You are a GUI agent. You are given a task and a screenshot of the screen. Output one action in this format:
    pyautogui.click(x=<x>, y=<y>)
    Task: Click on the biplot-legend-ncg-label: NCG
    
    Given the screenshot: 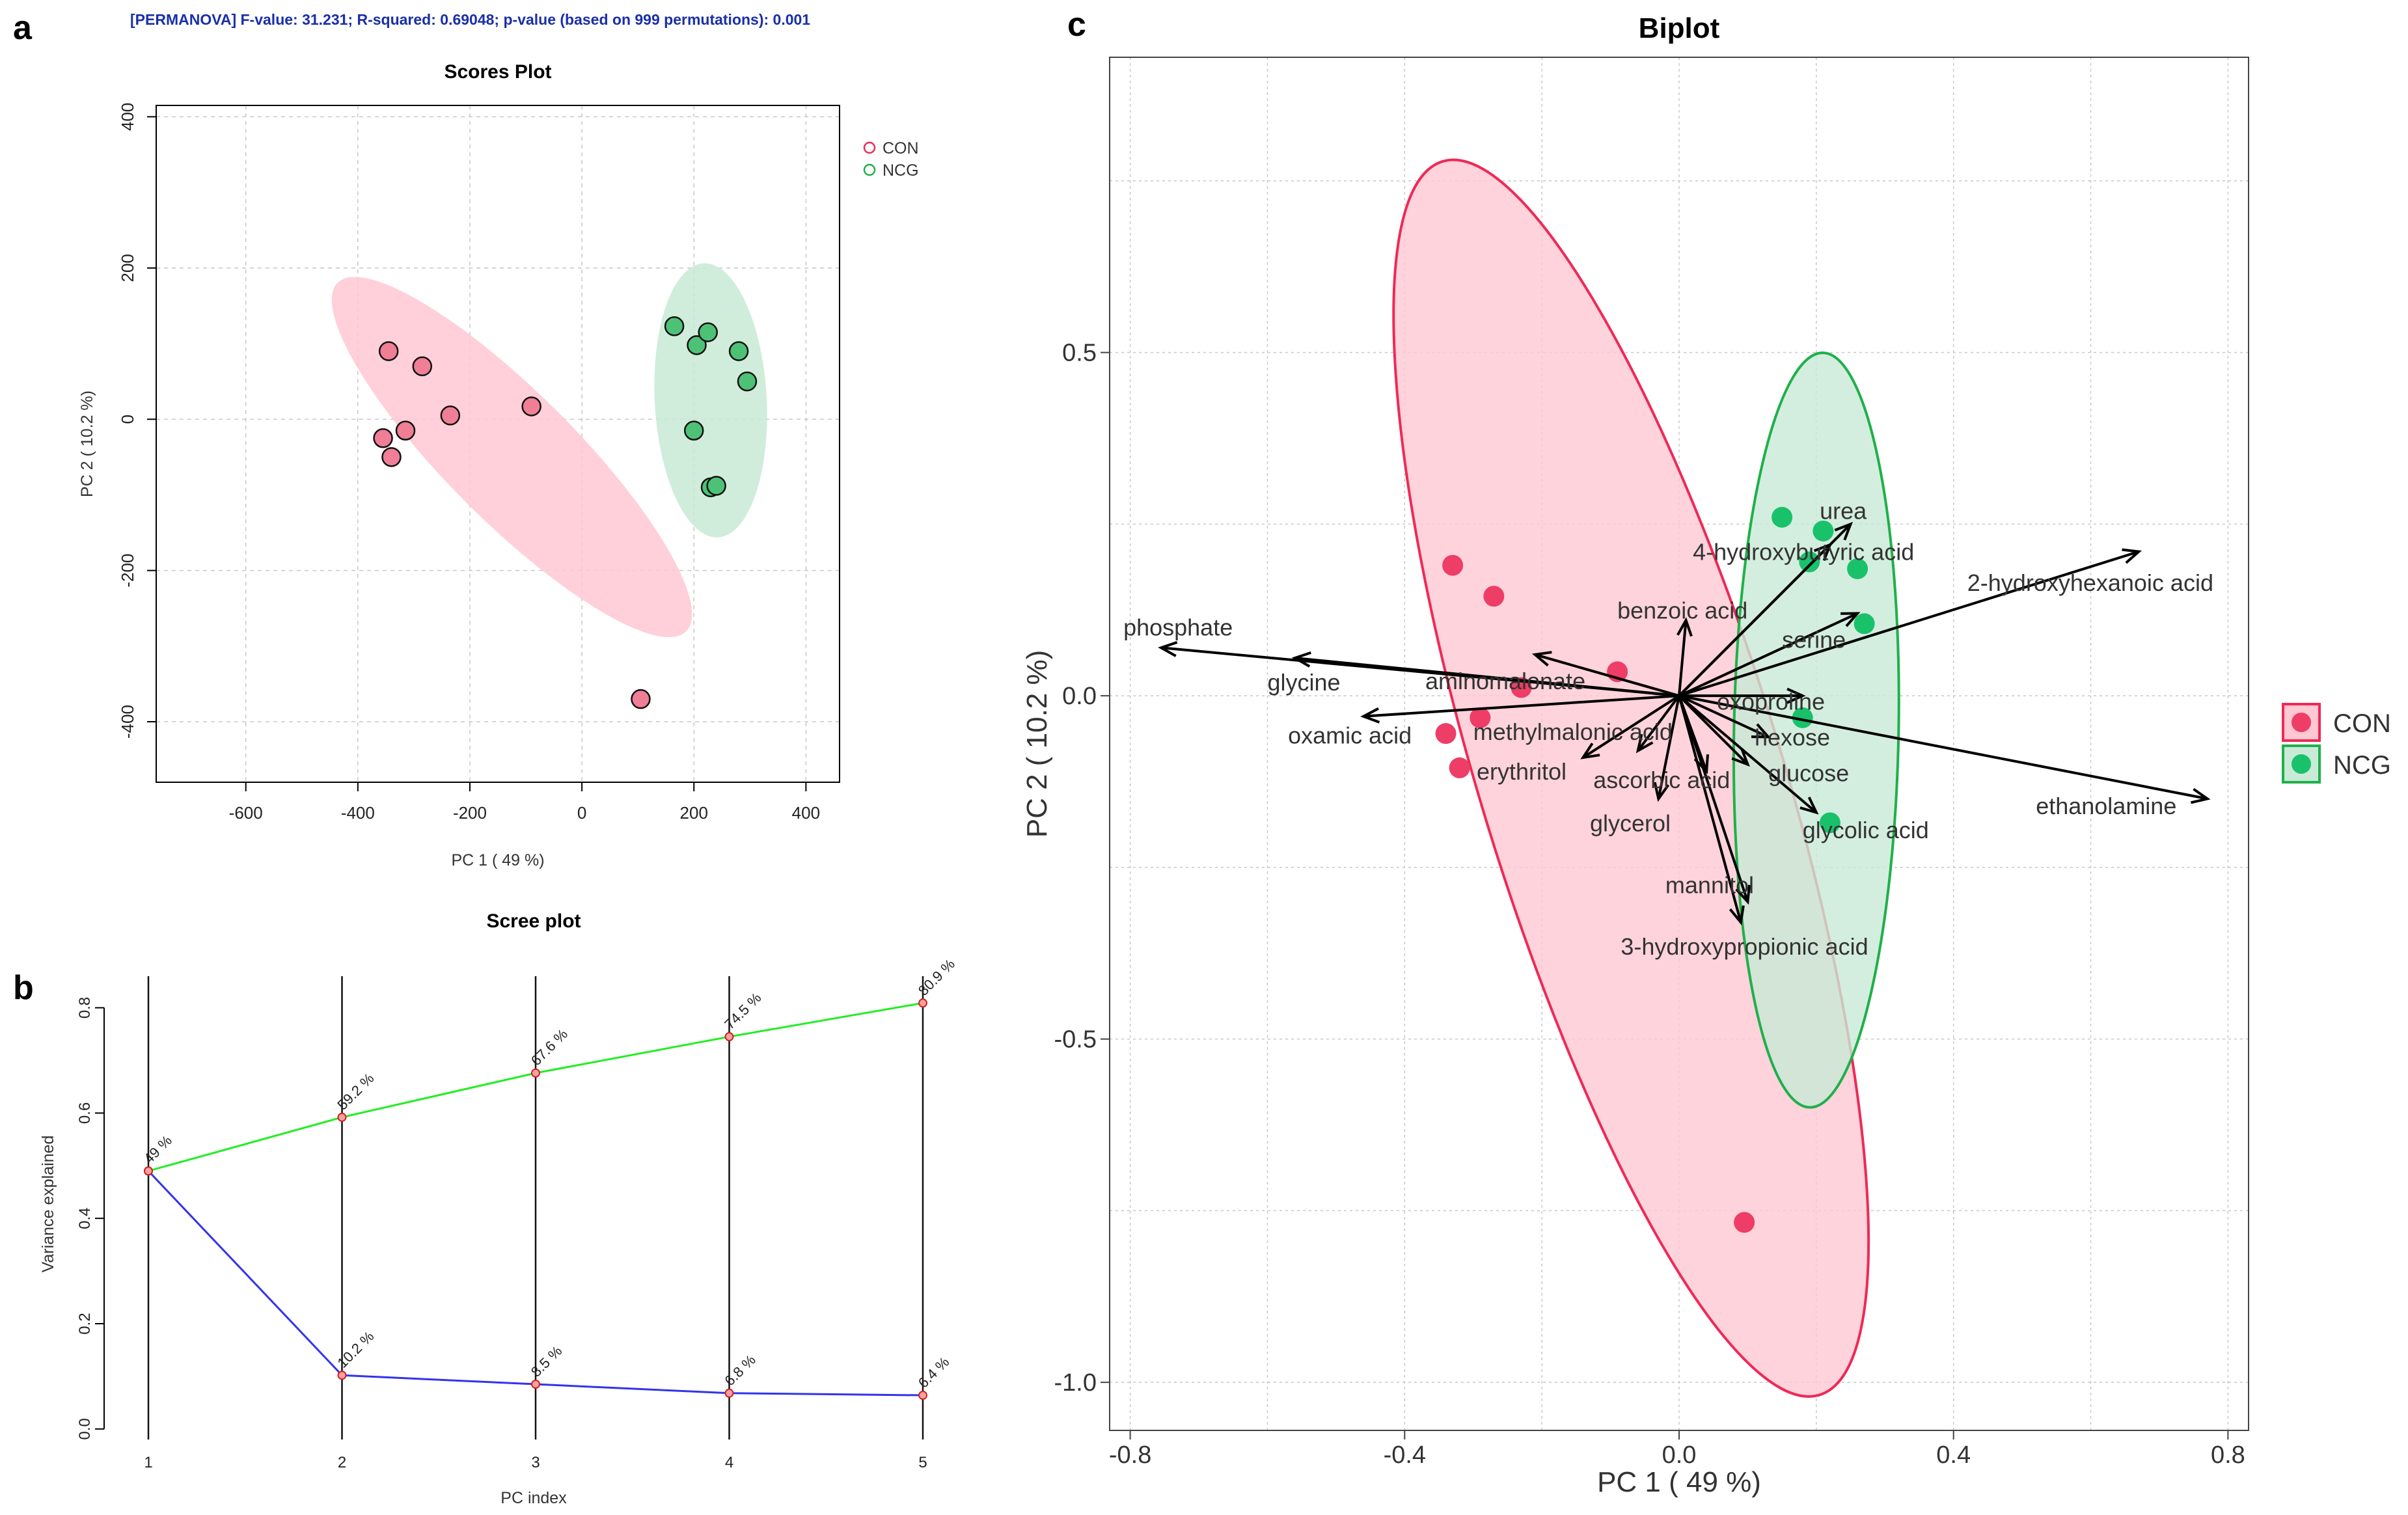 What is the action you would take?
    pyautogui.click(x=2362, y=765)
    